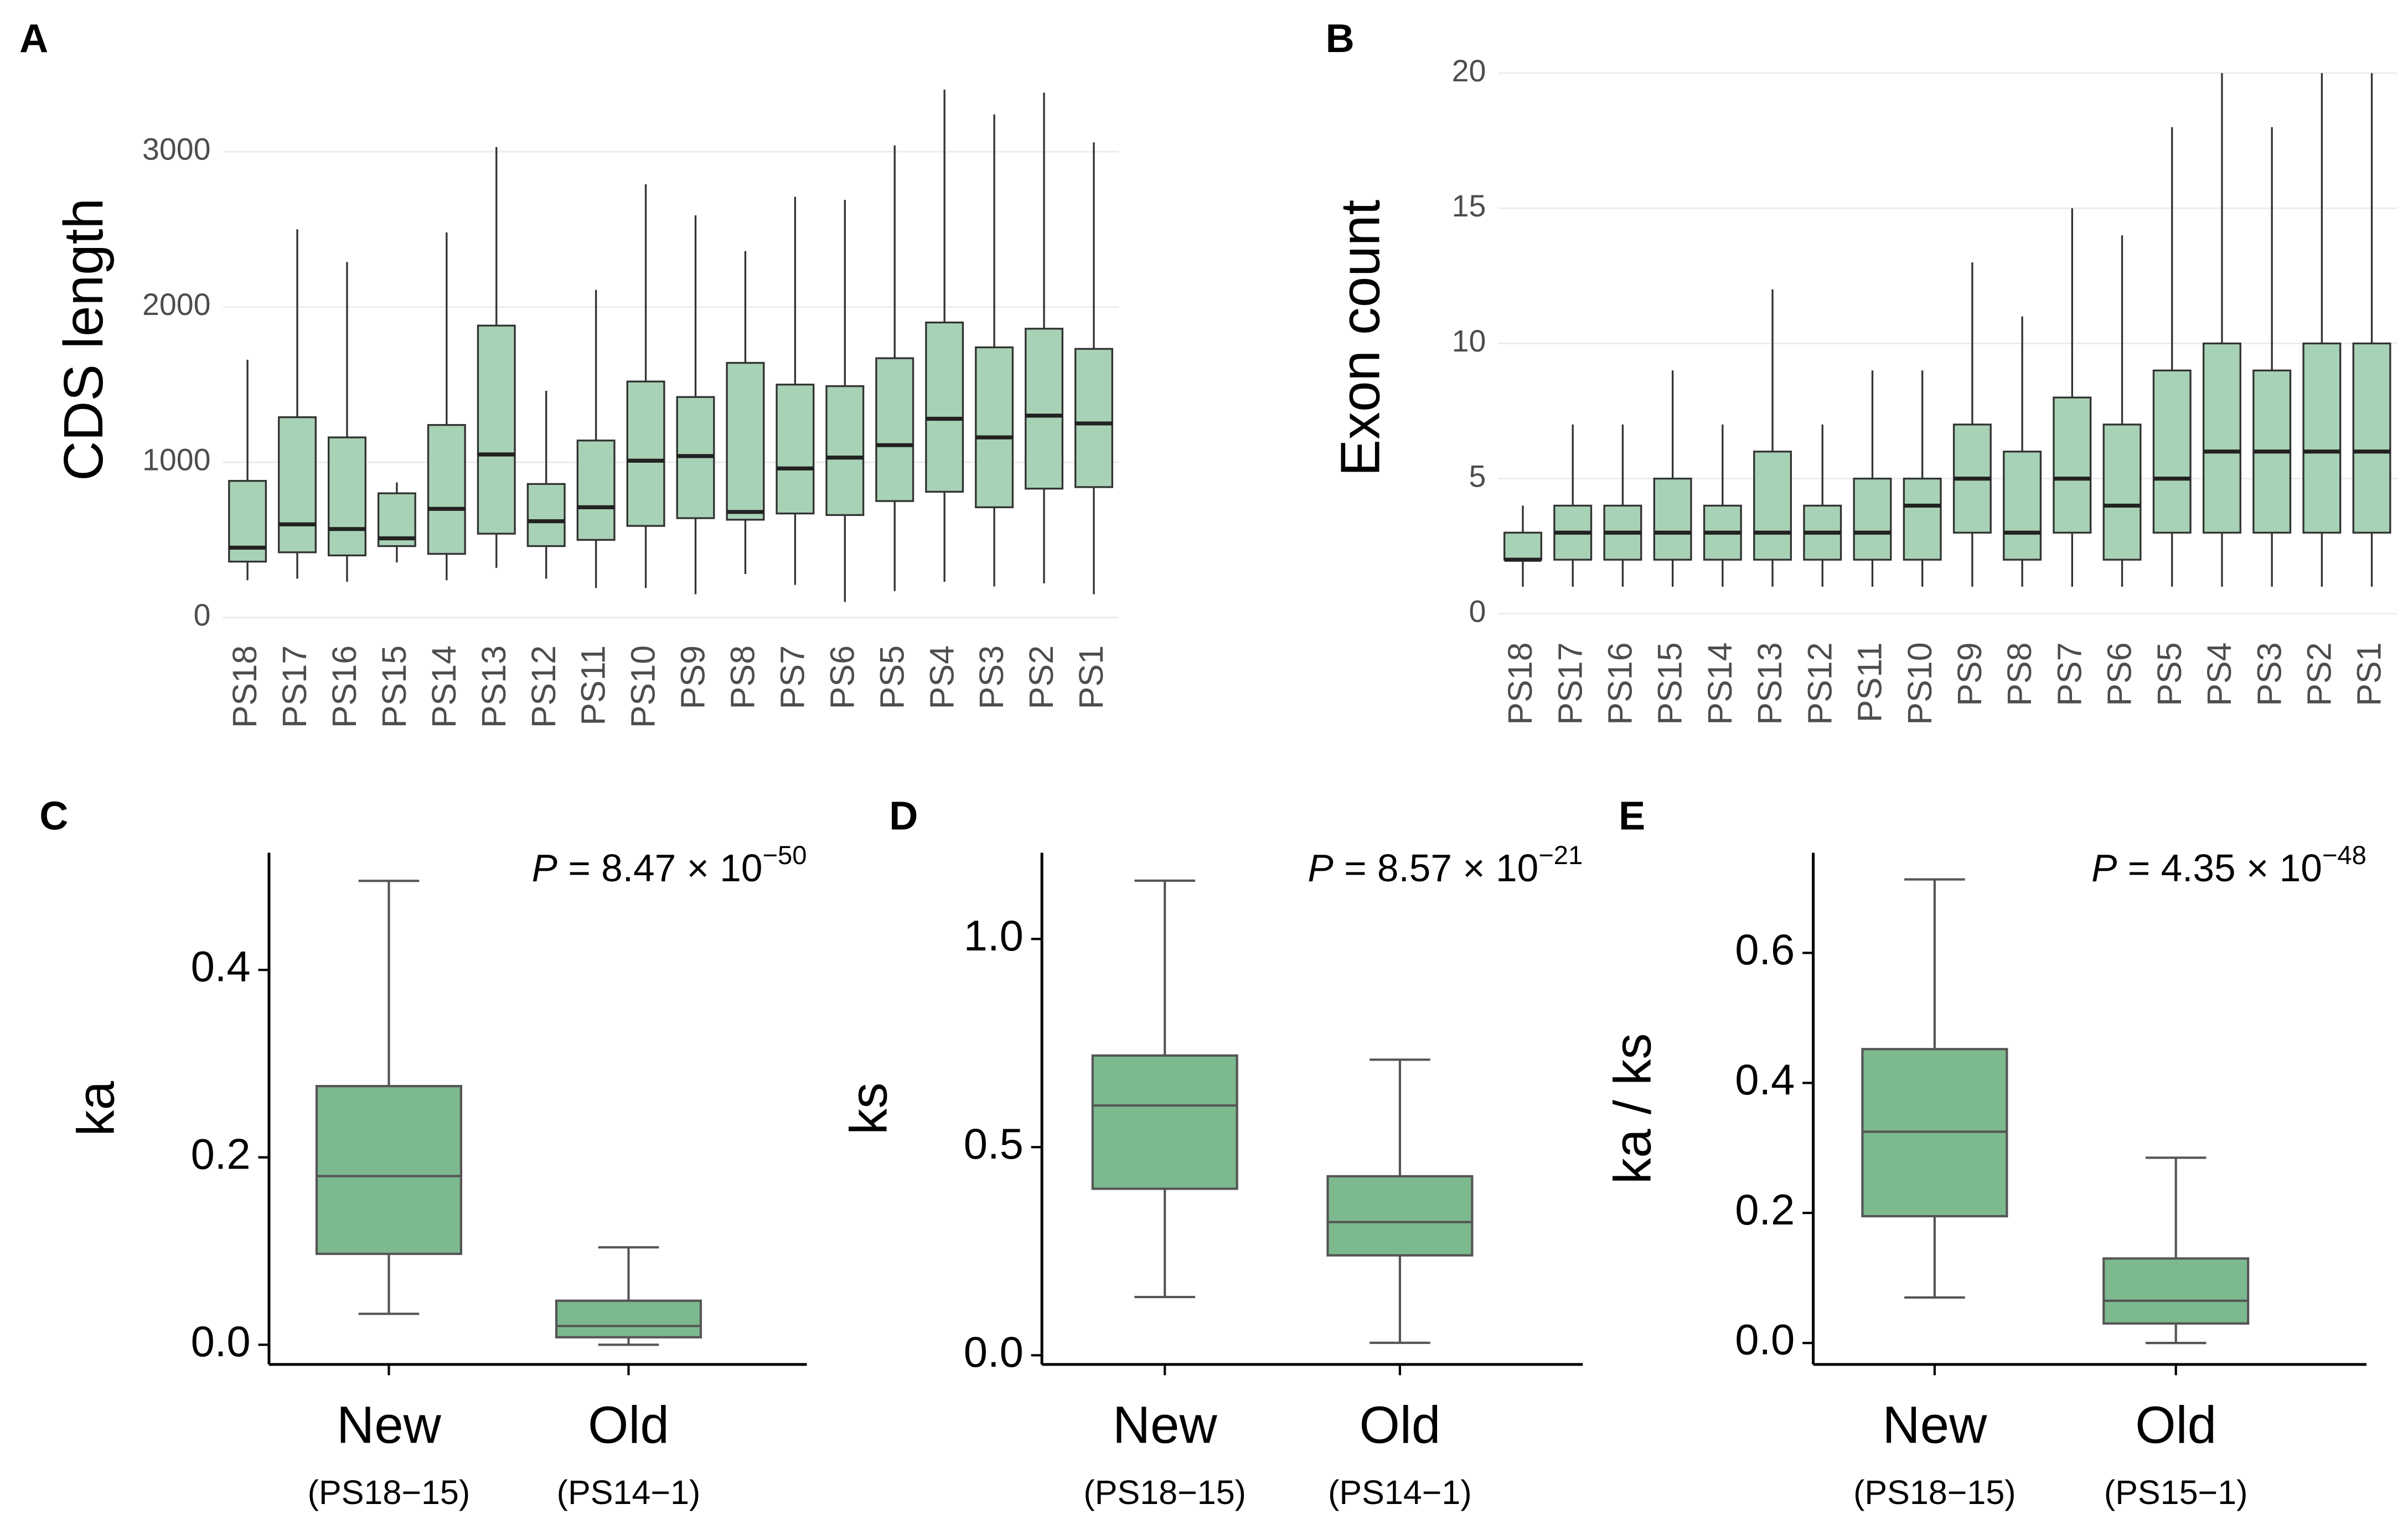 Image resolution: width=2408 pixels, height=1535 pixels. What do you see at coordinates (643, 687) in the screenshot?
I see `x-tick-label: PS10` at bounding box center [643, 687].